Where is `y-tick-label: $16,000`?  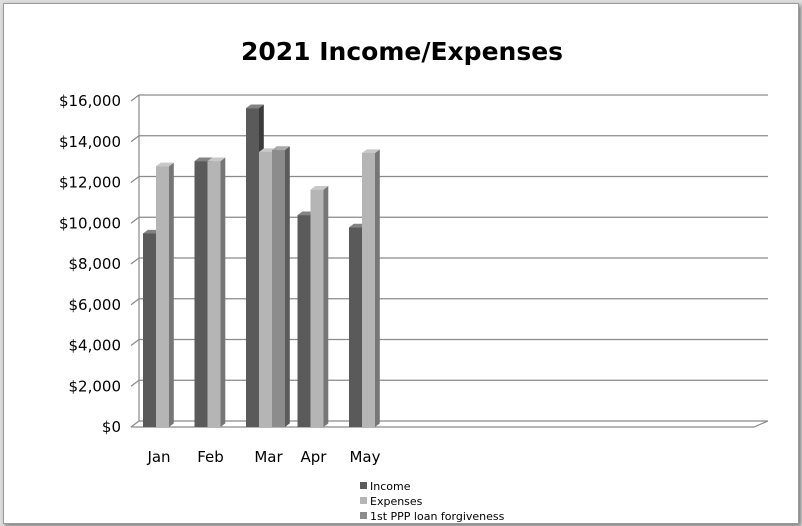
y-tick-label: $16,000 is located at coordinates (90, 101).